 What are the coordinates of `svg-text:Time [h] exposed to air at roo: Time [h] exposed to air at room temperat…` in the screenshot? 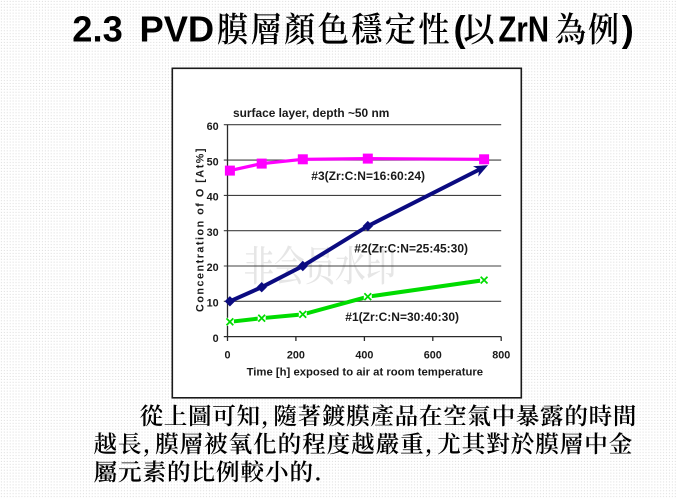 It's located at (365, 372).